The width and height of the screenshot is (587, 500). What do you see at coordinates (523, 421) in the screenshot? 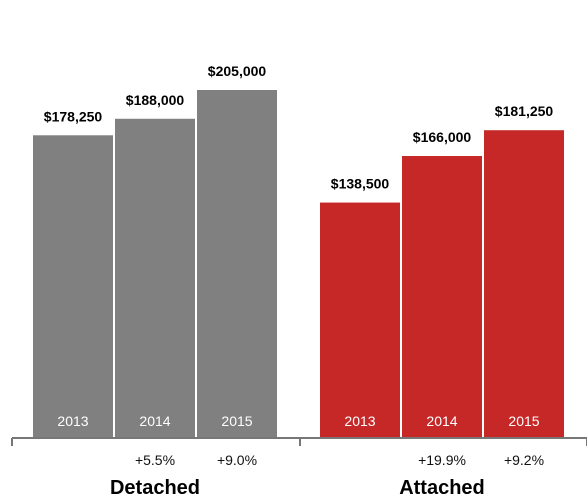
I see `year-label-attached-2015: 2015` at bounding box center [523, 421].